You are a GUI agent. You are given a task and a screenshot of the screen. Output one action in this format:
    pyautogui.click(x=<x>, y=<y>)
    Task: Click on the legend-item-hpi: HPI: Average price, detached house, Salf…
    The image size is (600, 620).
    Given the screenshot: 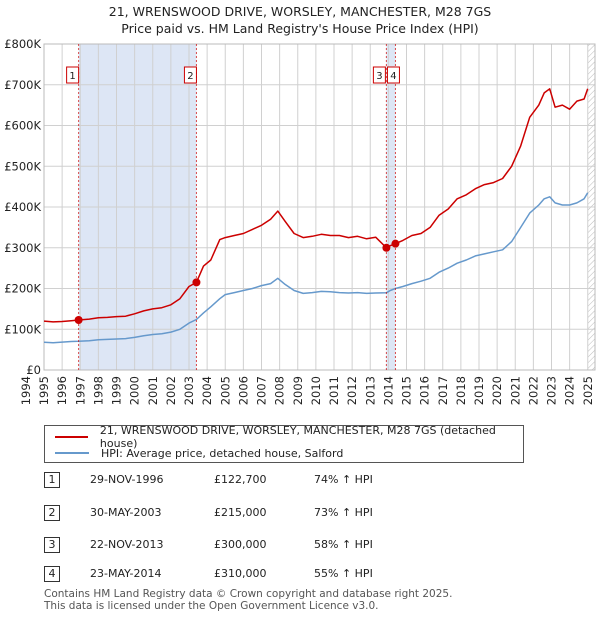 What is the action you would take?
    pyautogui.click(x=199, y=453)
    